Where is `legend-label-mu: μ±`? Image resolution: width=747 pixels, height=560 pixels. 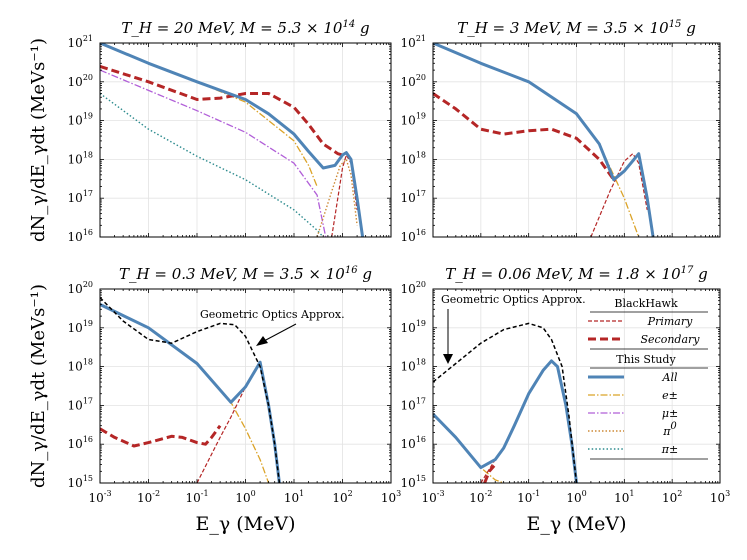
legend-label-mu: μ± is located at coordinates (670, 413).